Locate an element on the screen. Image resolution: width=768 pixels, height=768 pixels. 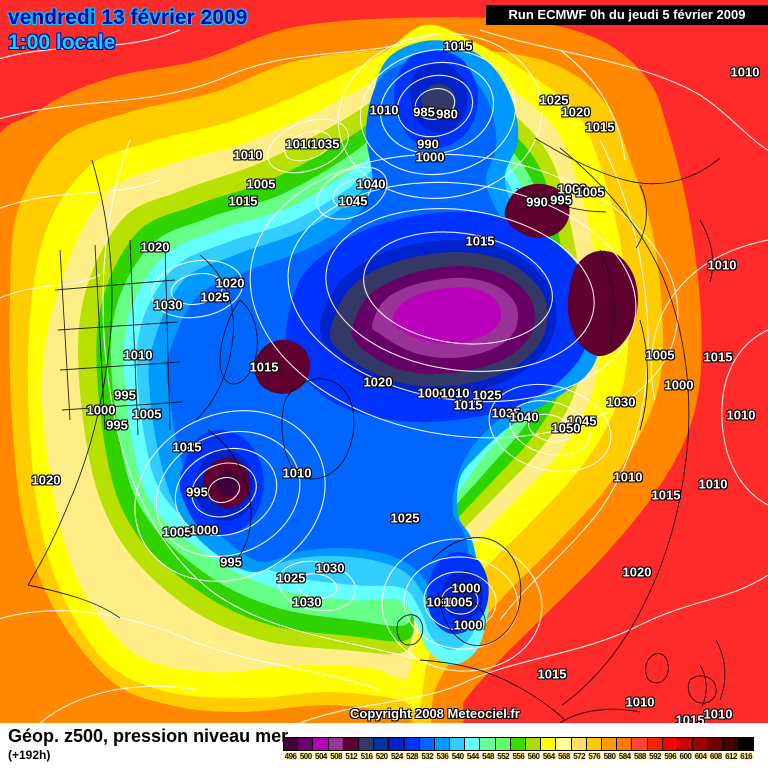
legend-value: 496 is located at coordinates (290, 756).